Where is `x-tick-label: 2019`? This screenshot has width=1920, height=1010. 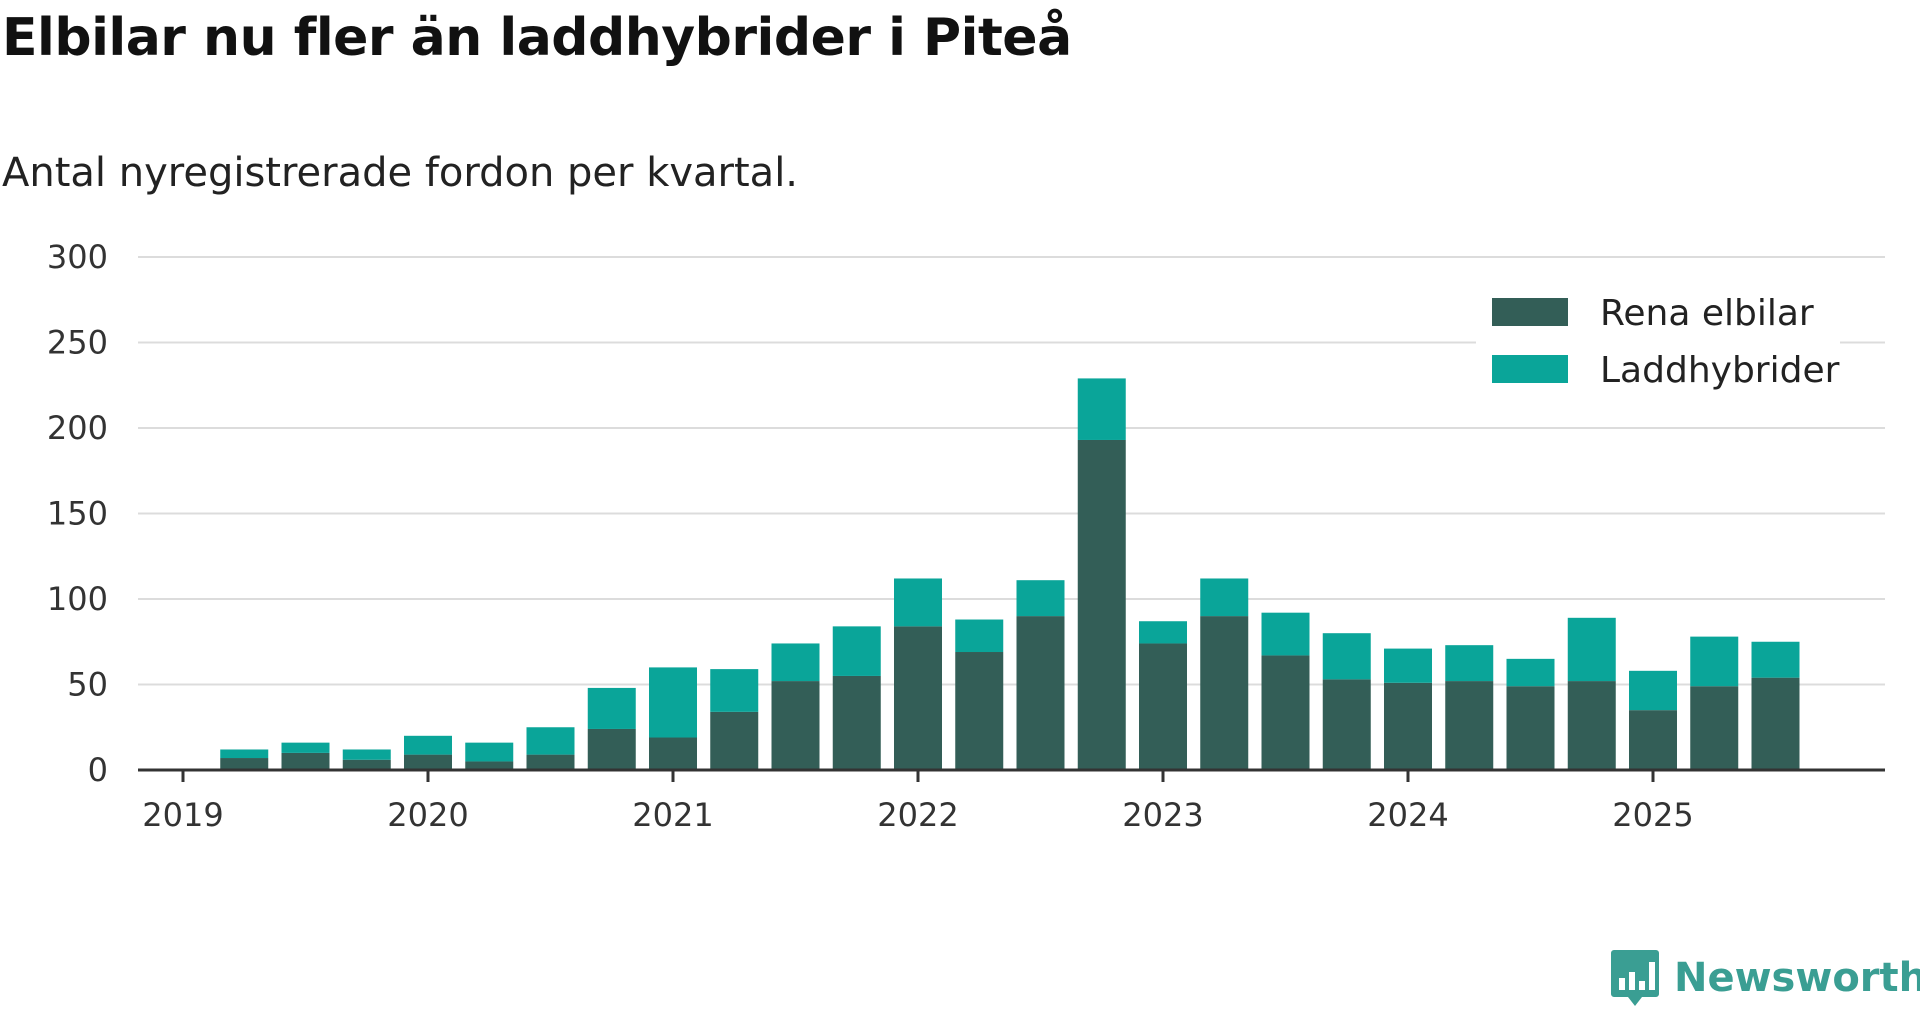 x-tick-label: 2019 is located at coordinates (182, 815).